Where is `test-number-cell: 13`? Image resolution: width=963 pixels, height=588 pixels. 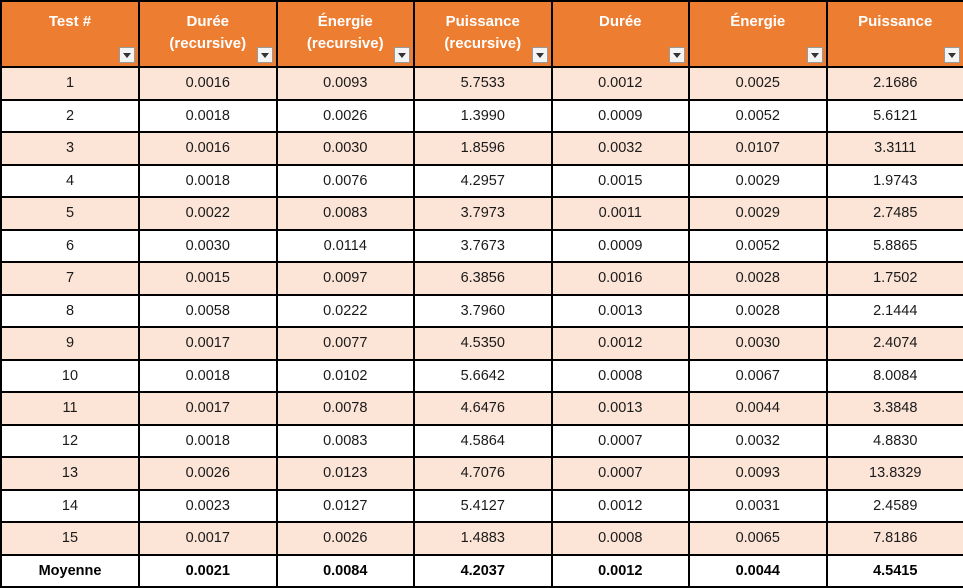 test-number-cell: 13 is located at coordinates (70, 473).